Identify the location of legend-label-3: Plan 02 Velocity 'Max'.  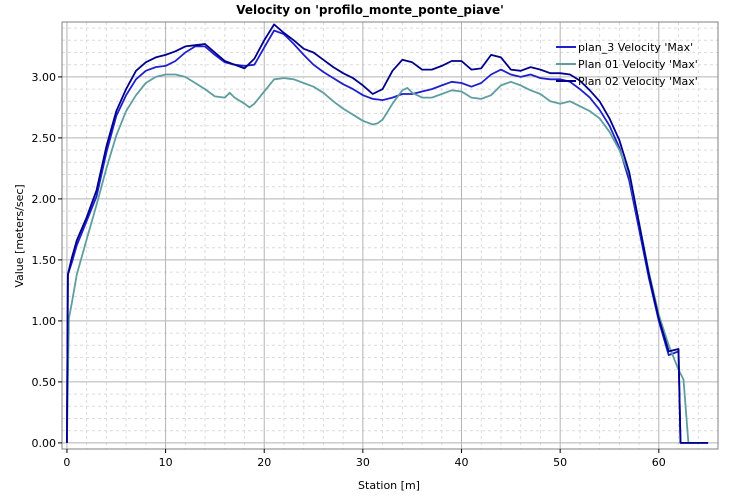
(638, 81).